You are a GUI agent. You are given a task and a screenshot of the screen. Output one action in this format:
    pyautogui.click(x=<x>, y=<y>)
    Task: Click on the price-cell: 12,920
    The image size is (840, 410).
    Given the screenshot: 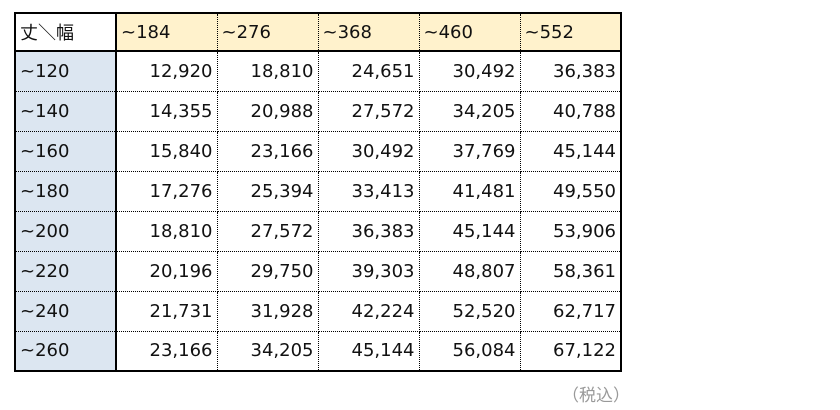 What is the action you would take?
    pyautogui.click(x=166, y=71)
    